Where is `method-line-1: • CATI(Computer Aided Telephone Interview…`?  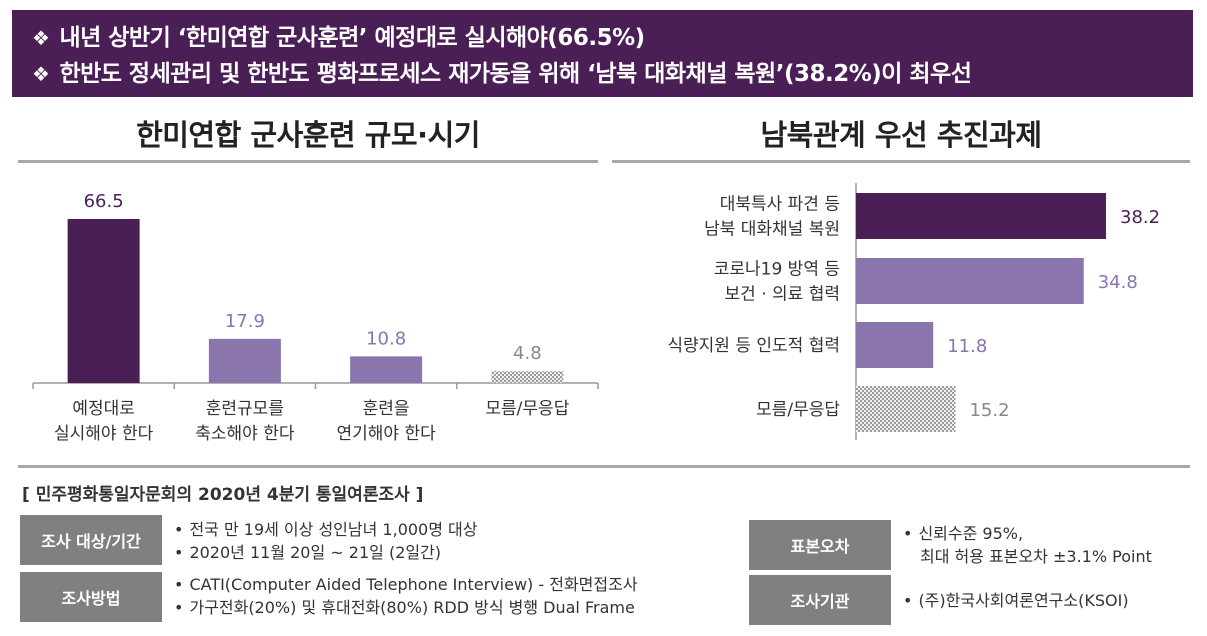
method-line-1: • CATI(Computer Aided Telephone Interview… is located at coordinates (406, 584).